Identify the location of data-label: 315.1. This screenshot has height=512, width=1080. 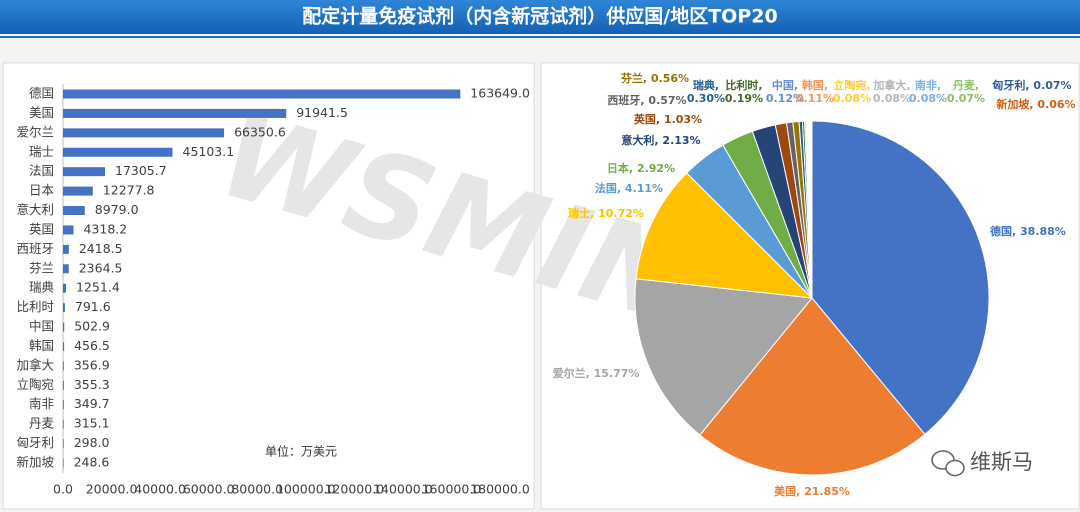
(92, 423).